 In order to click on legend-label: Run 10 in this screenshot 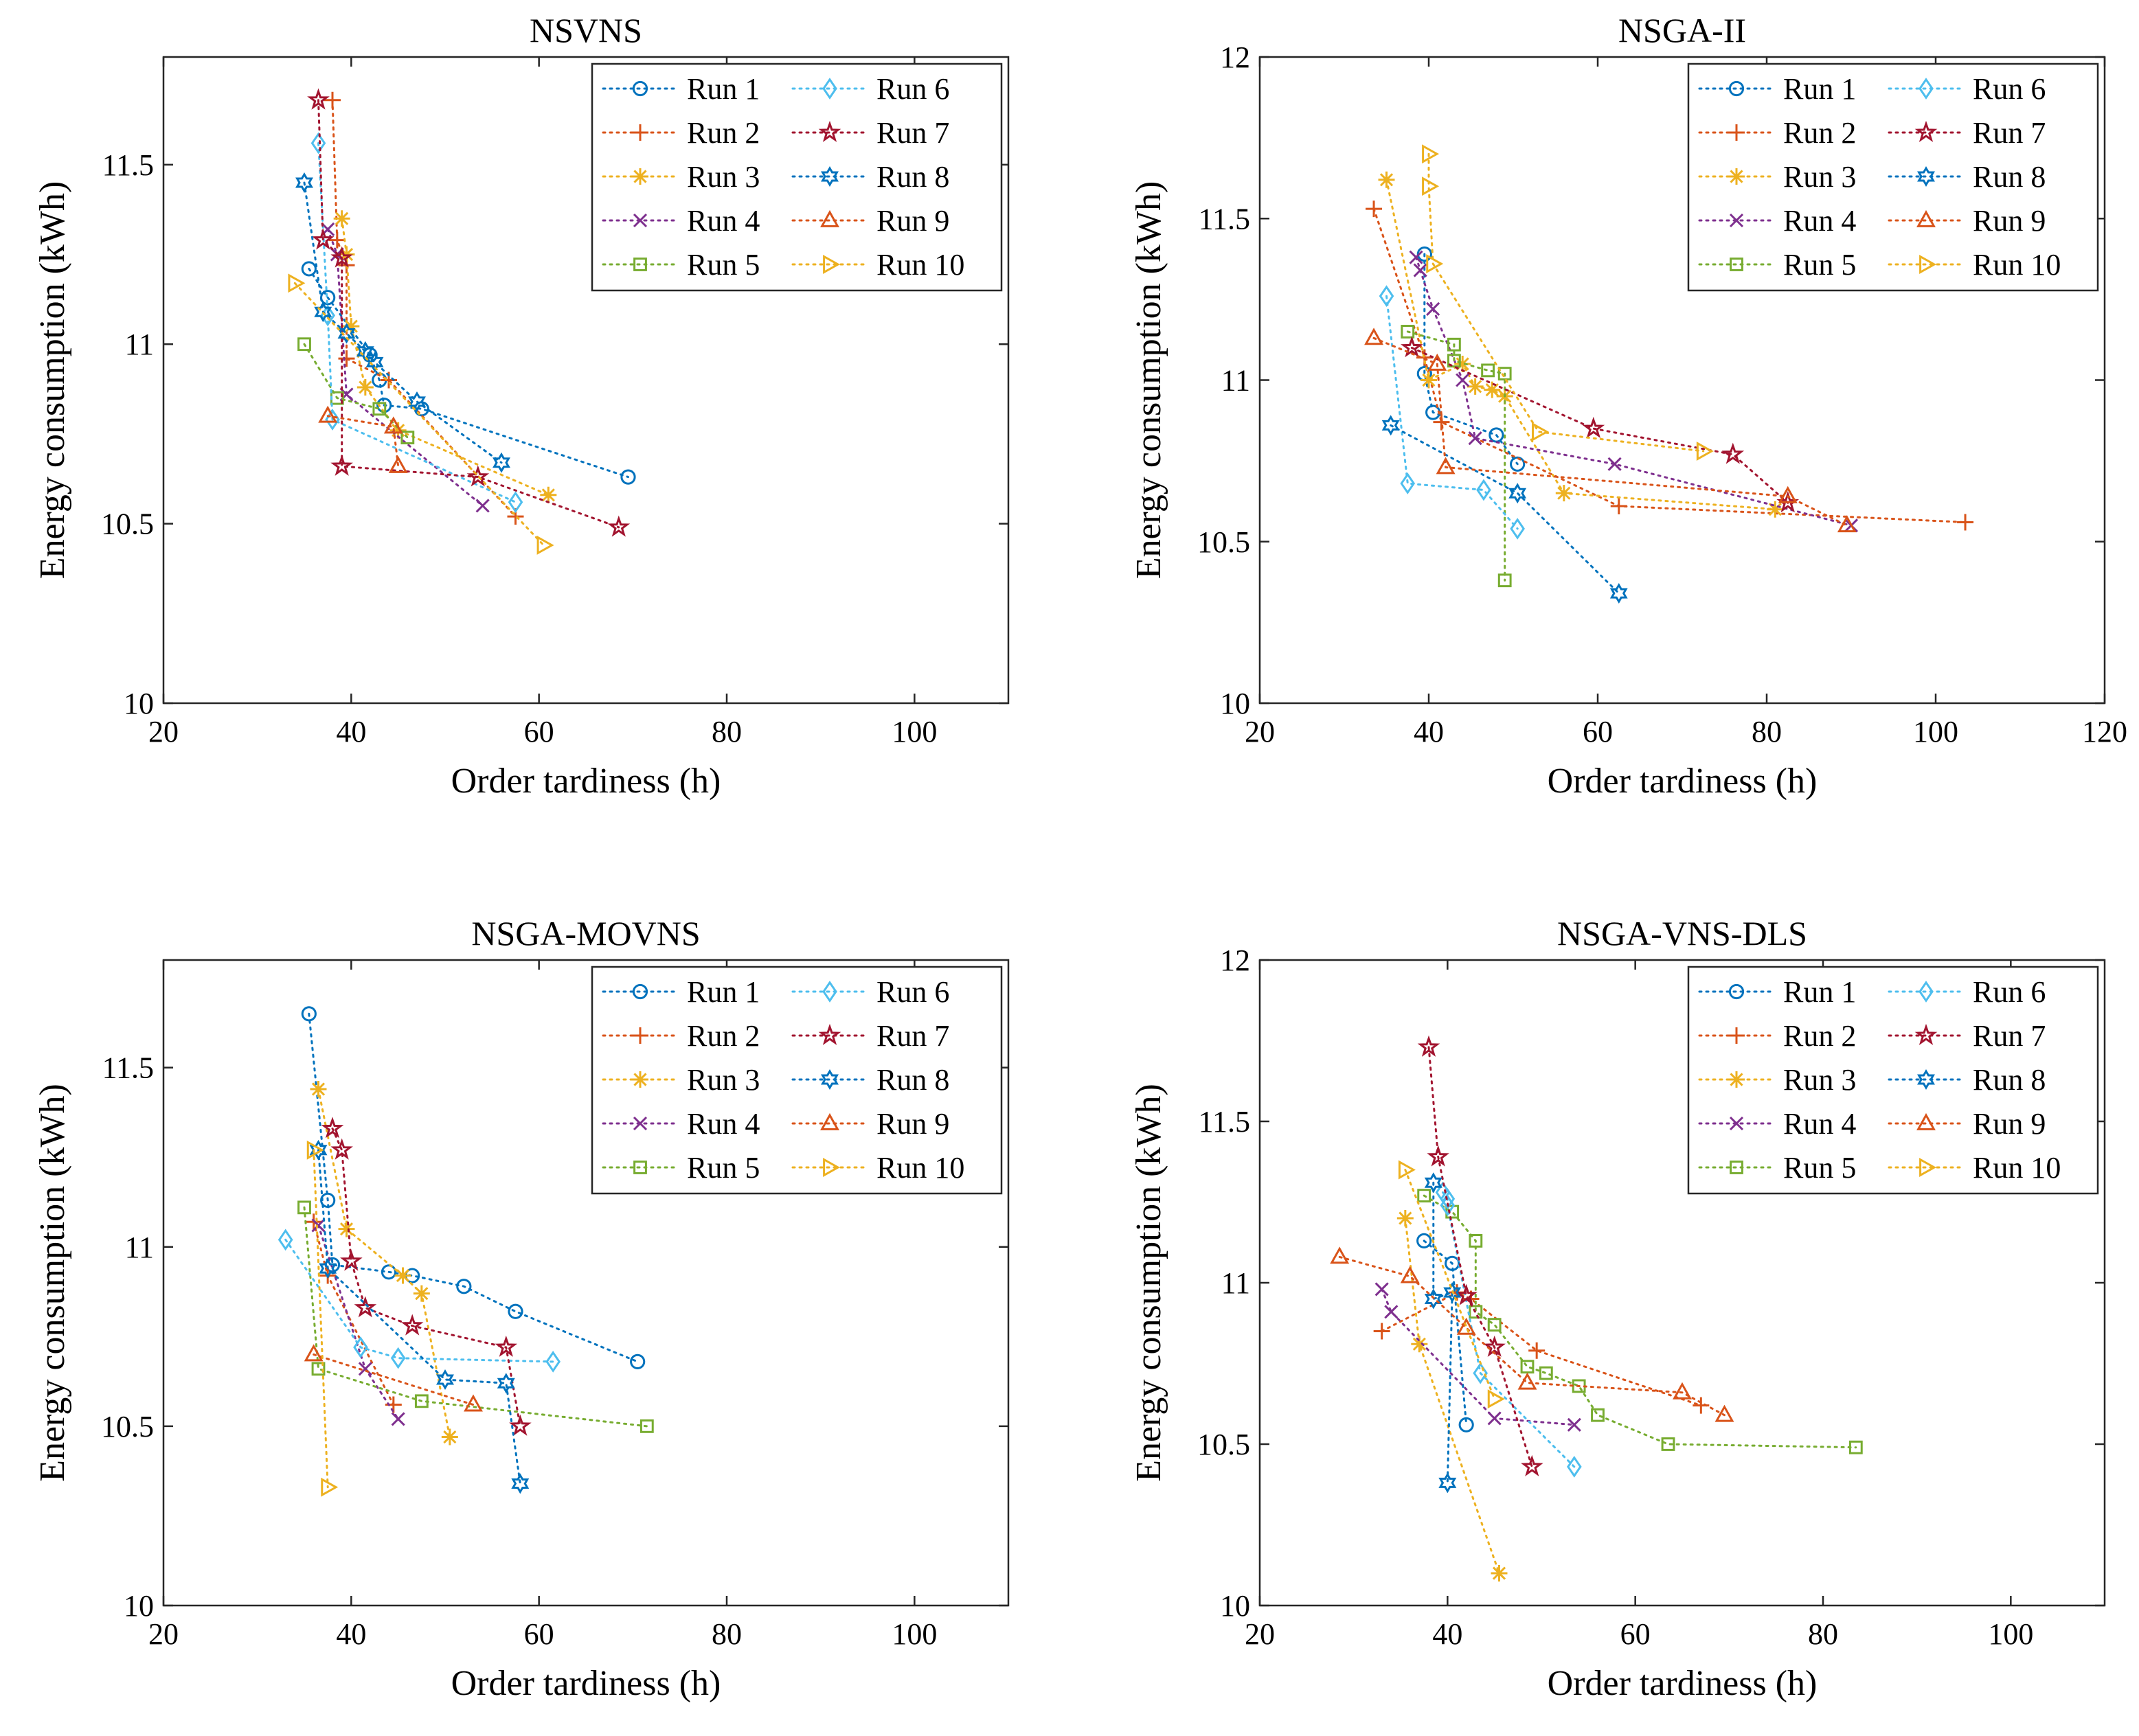, I will do `click(2017, 1168)`.